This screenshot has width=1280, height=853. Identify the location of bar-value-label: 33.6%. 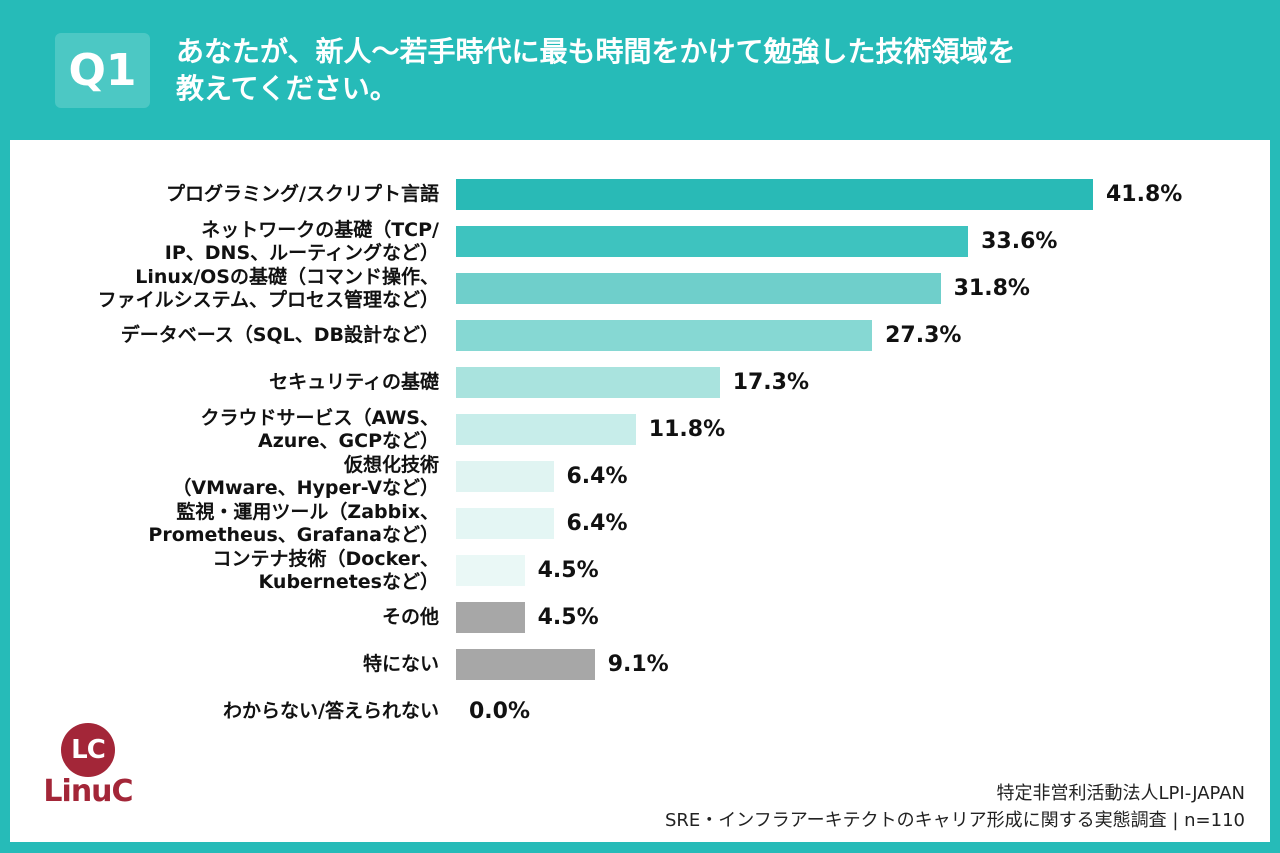
(1019, 241).